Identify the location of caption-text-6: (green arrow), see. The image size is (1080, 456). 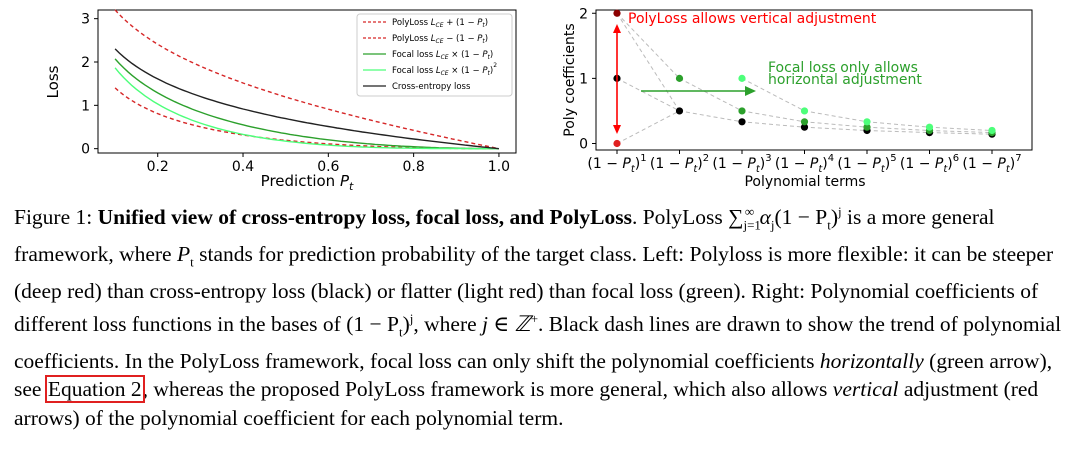
(533, 375).